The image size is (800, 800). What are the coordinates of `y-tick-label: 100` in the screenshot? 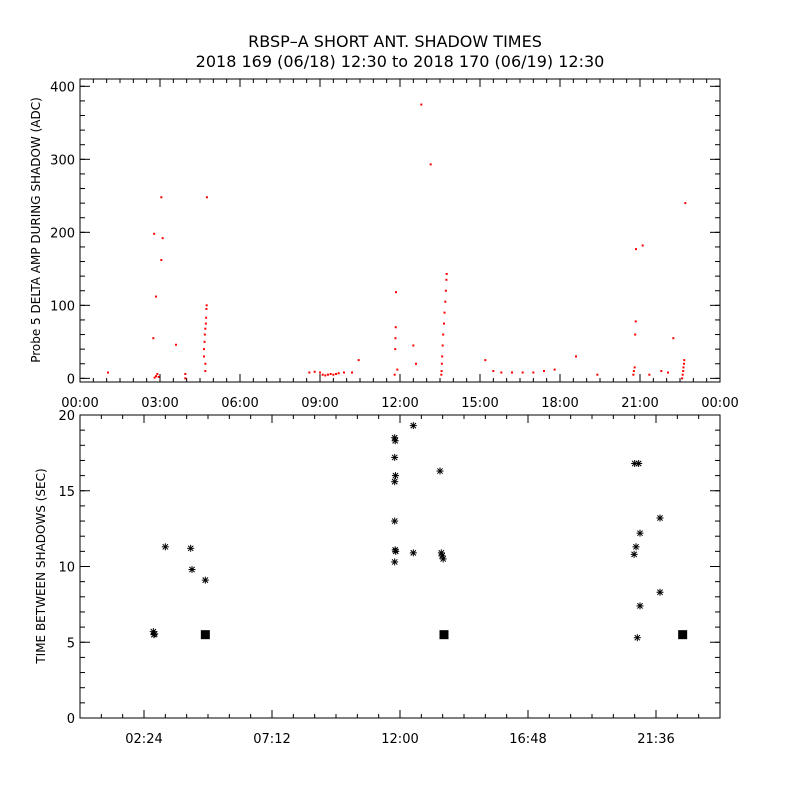 It's located at (62, 306).